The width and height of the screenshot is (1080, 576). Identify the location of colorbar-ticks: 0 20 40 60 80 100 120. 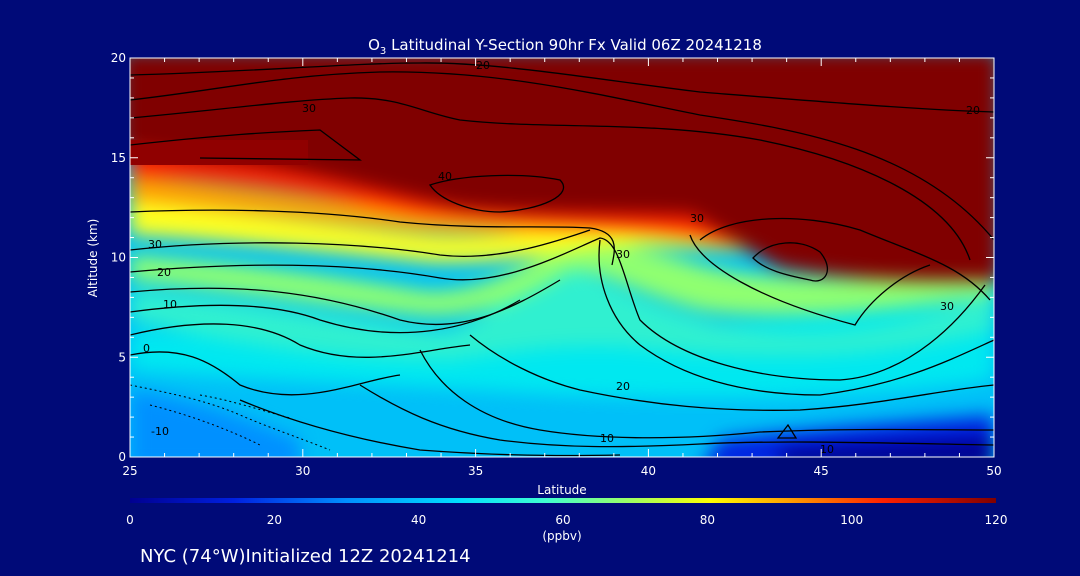
(566, 520).